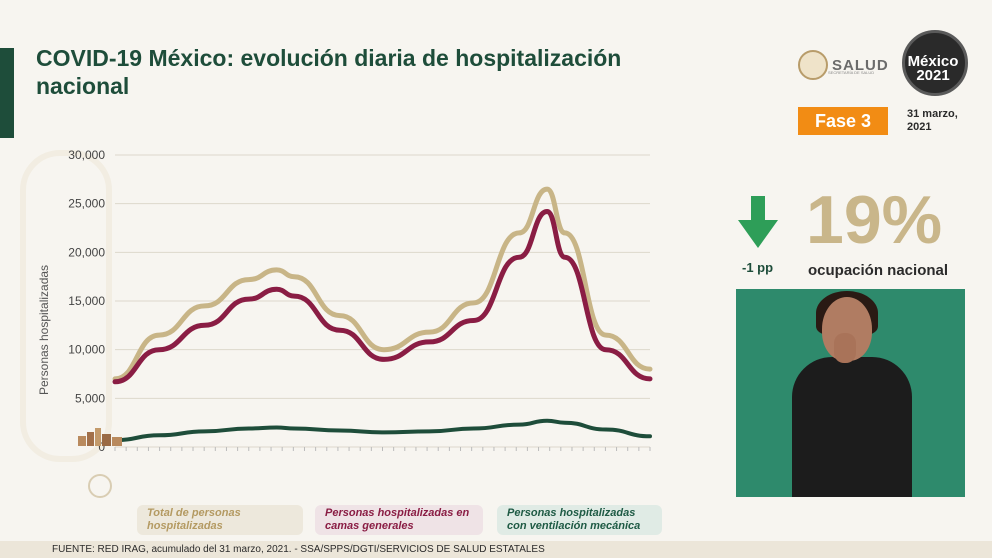  I want to click on report-date-line1: 31 marzo,, so click(932, 114).